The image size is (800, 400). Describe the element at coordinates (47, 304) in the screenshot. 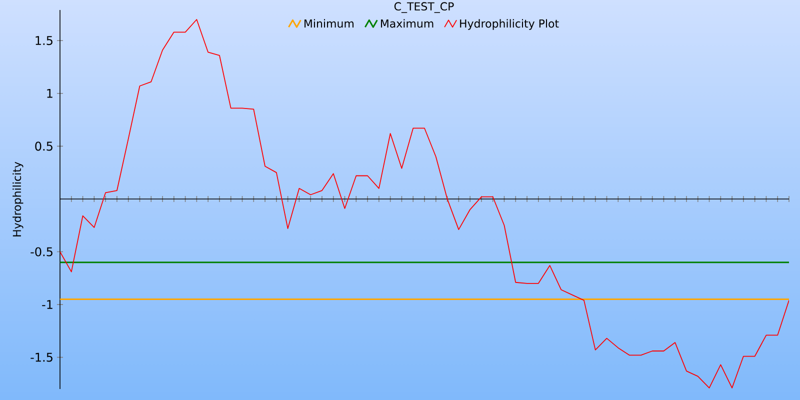

I see `y-tick-label: -1` at that location.